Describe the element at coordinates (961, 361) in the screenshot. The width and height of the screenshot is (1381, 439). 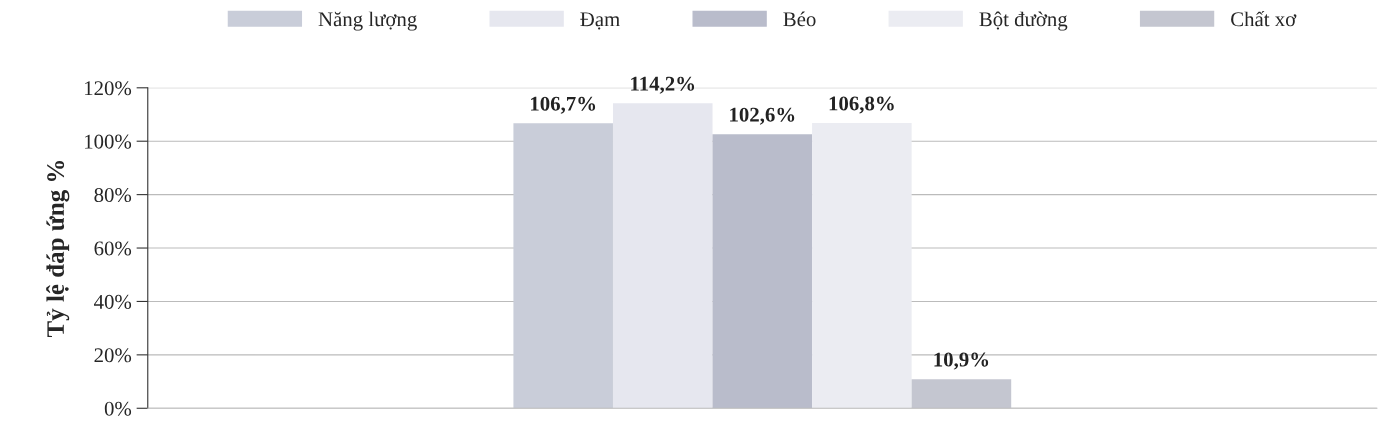
I see `data-label: 10,9%` at that location.